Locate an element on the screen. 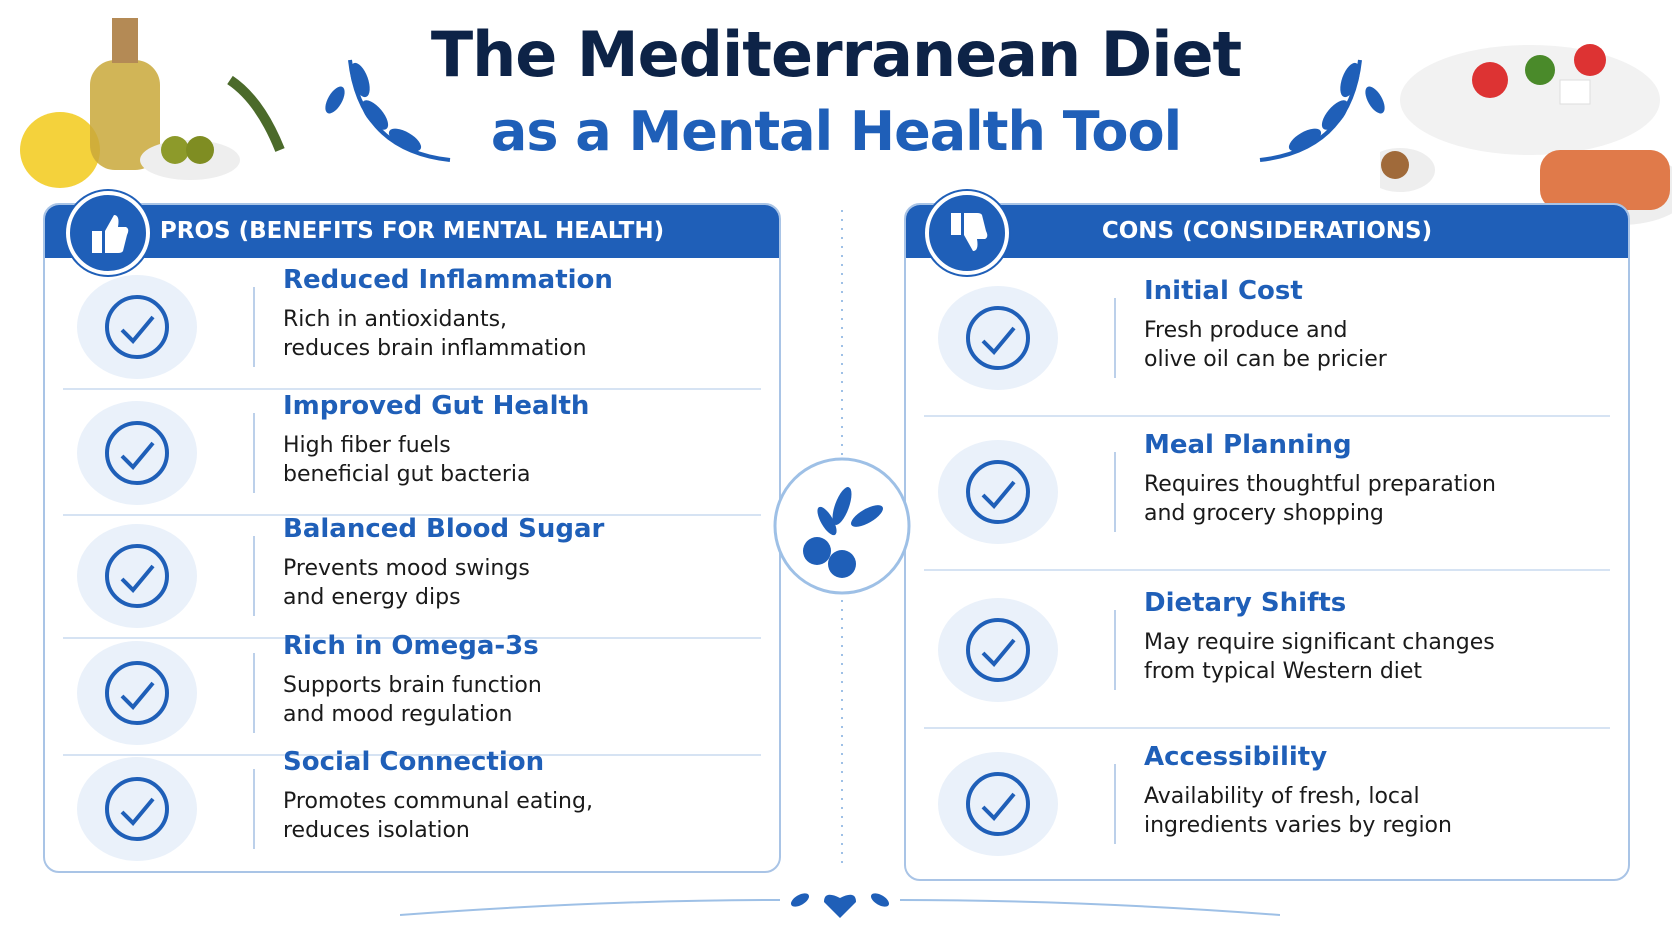  item-text: reduces isolation is located at coordinates (376, 830).